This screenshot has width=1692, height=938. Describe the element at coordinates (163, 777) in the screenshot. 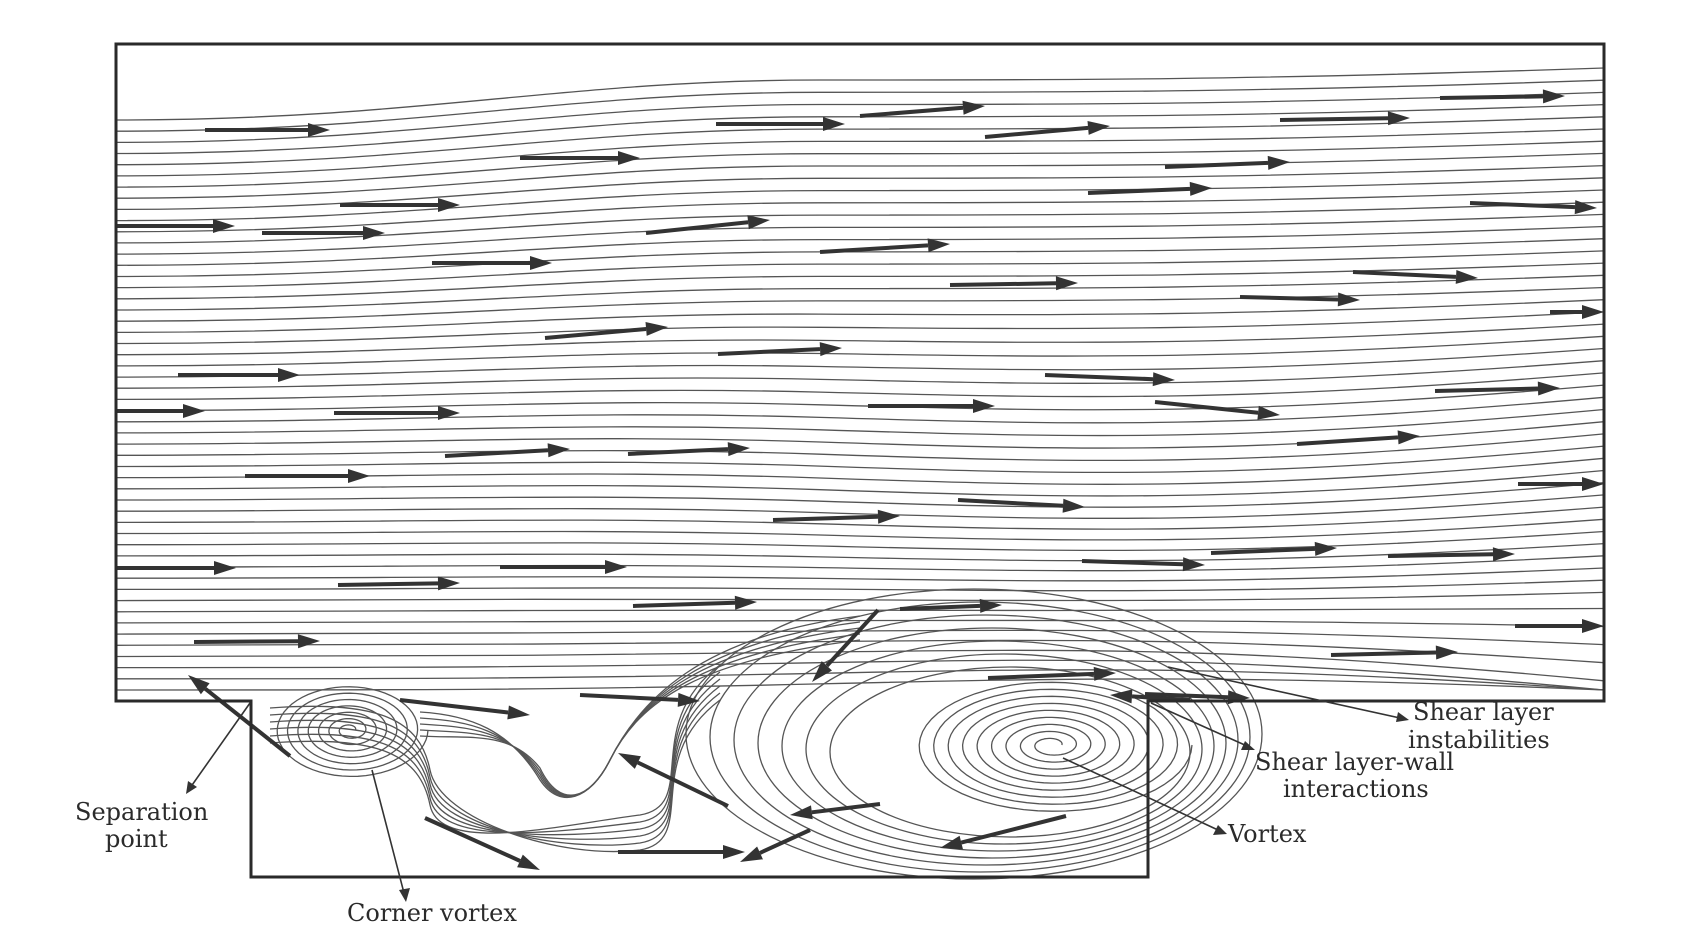

I see `label-separation-point: Separation point` at that location.